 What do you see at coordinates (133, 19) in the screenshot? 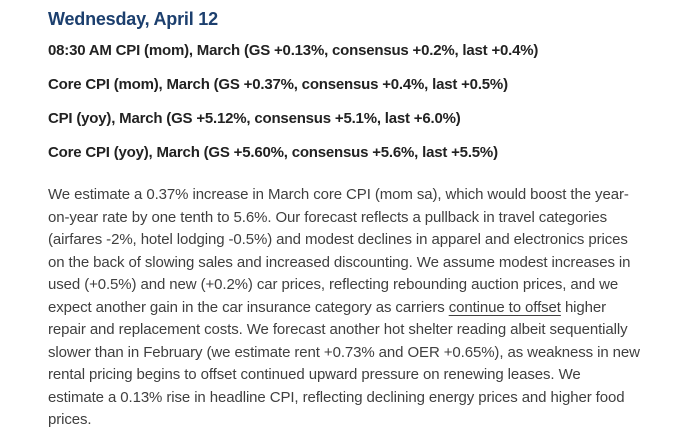
I see `date-heading: Wednesday, April 12` at bounding box center [133, 19].